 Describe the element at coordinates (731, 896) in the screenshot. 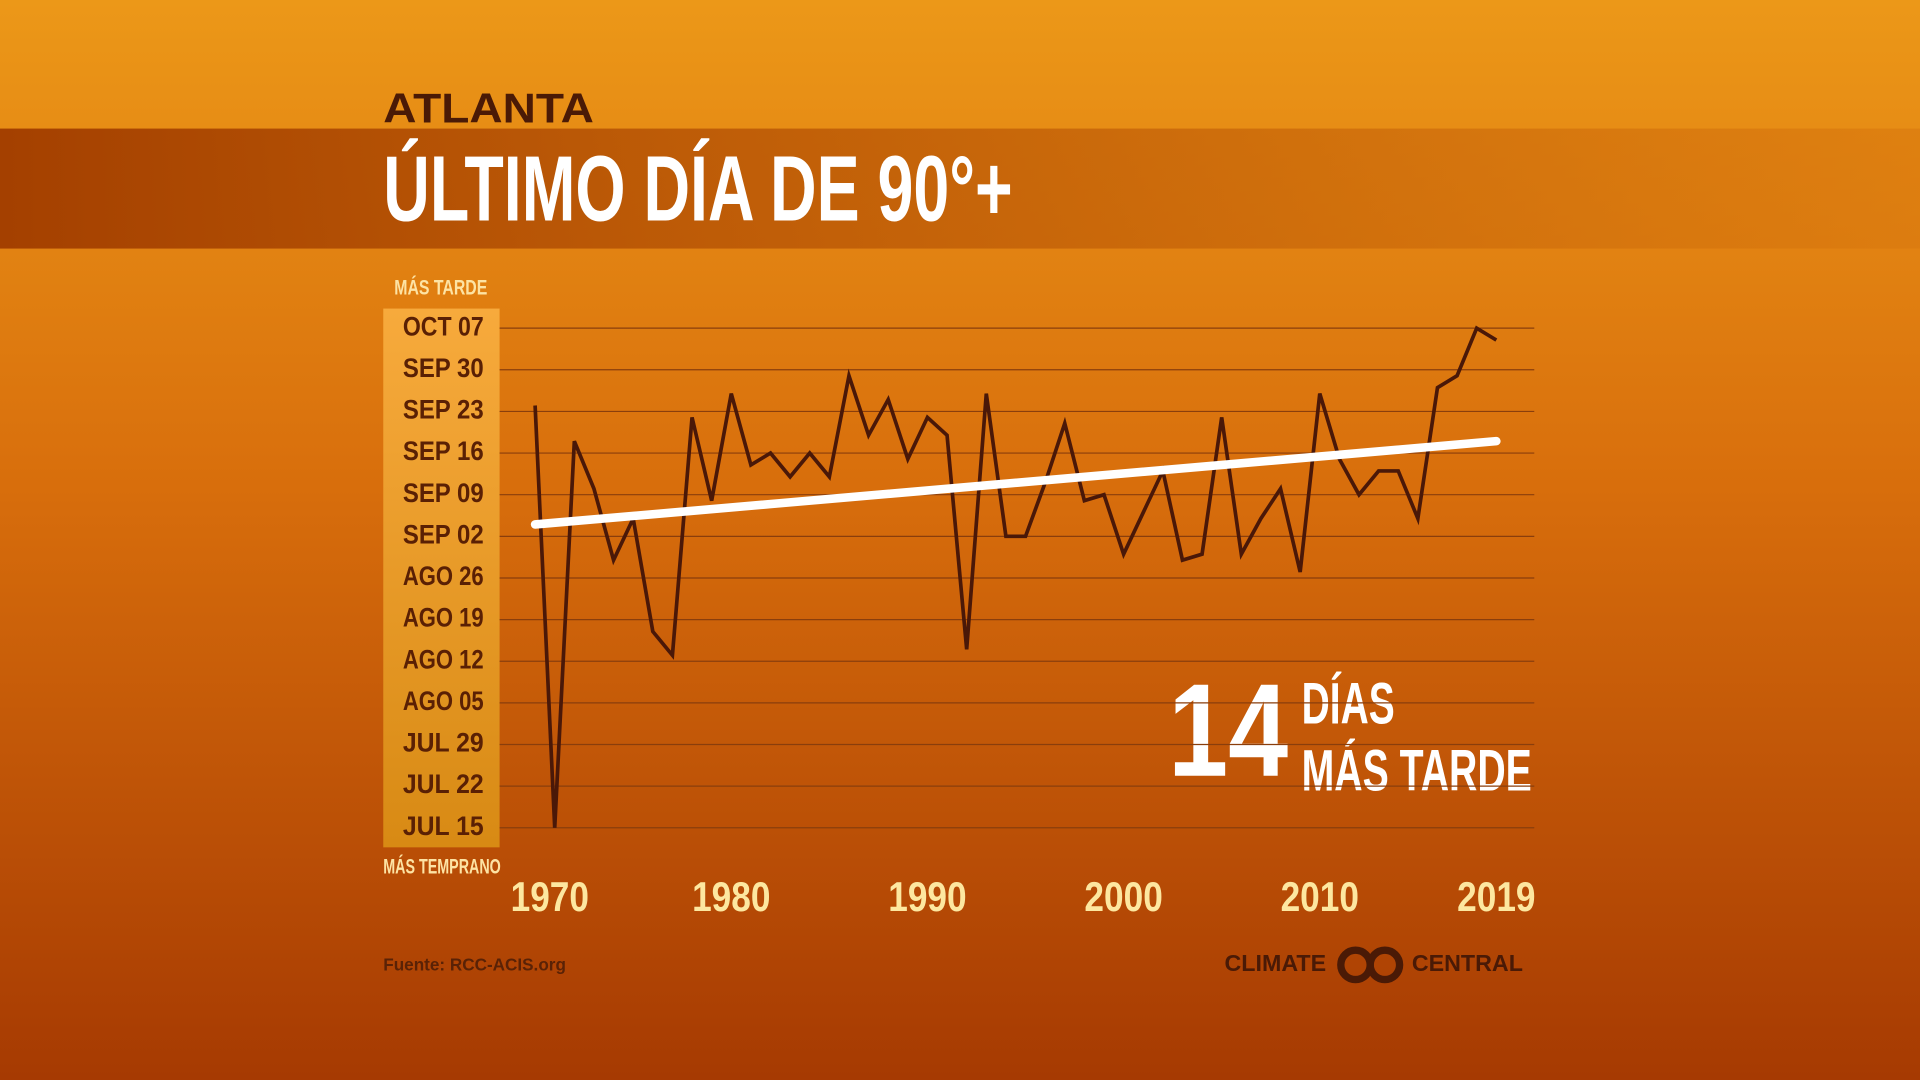

I see `x-tick-label: 1980` at that location.